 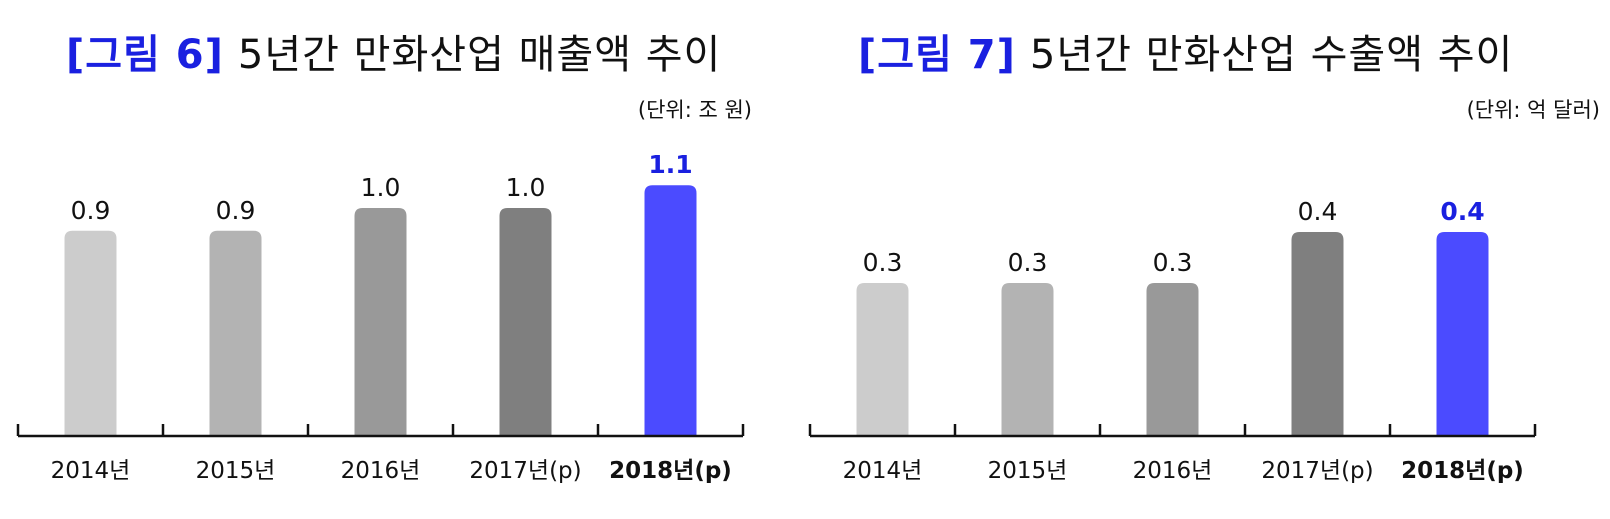 What do you see at coordinates (670, 164) in the screenshot?
I see `value-label: 1.1` at bounding box center [670, 164].